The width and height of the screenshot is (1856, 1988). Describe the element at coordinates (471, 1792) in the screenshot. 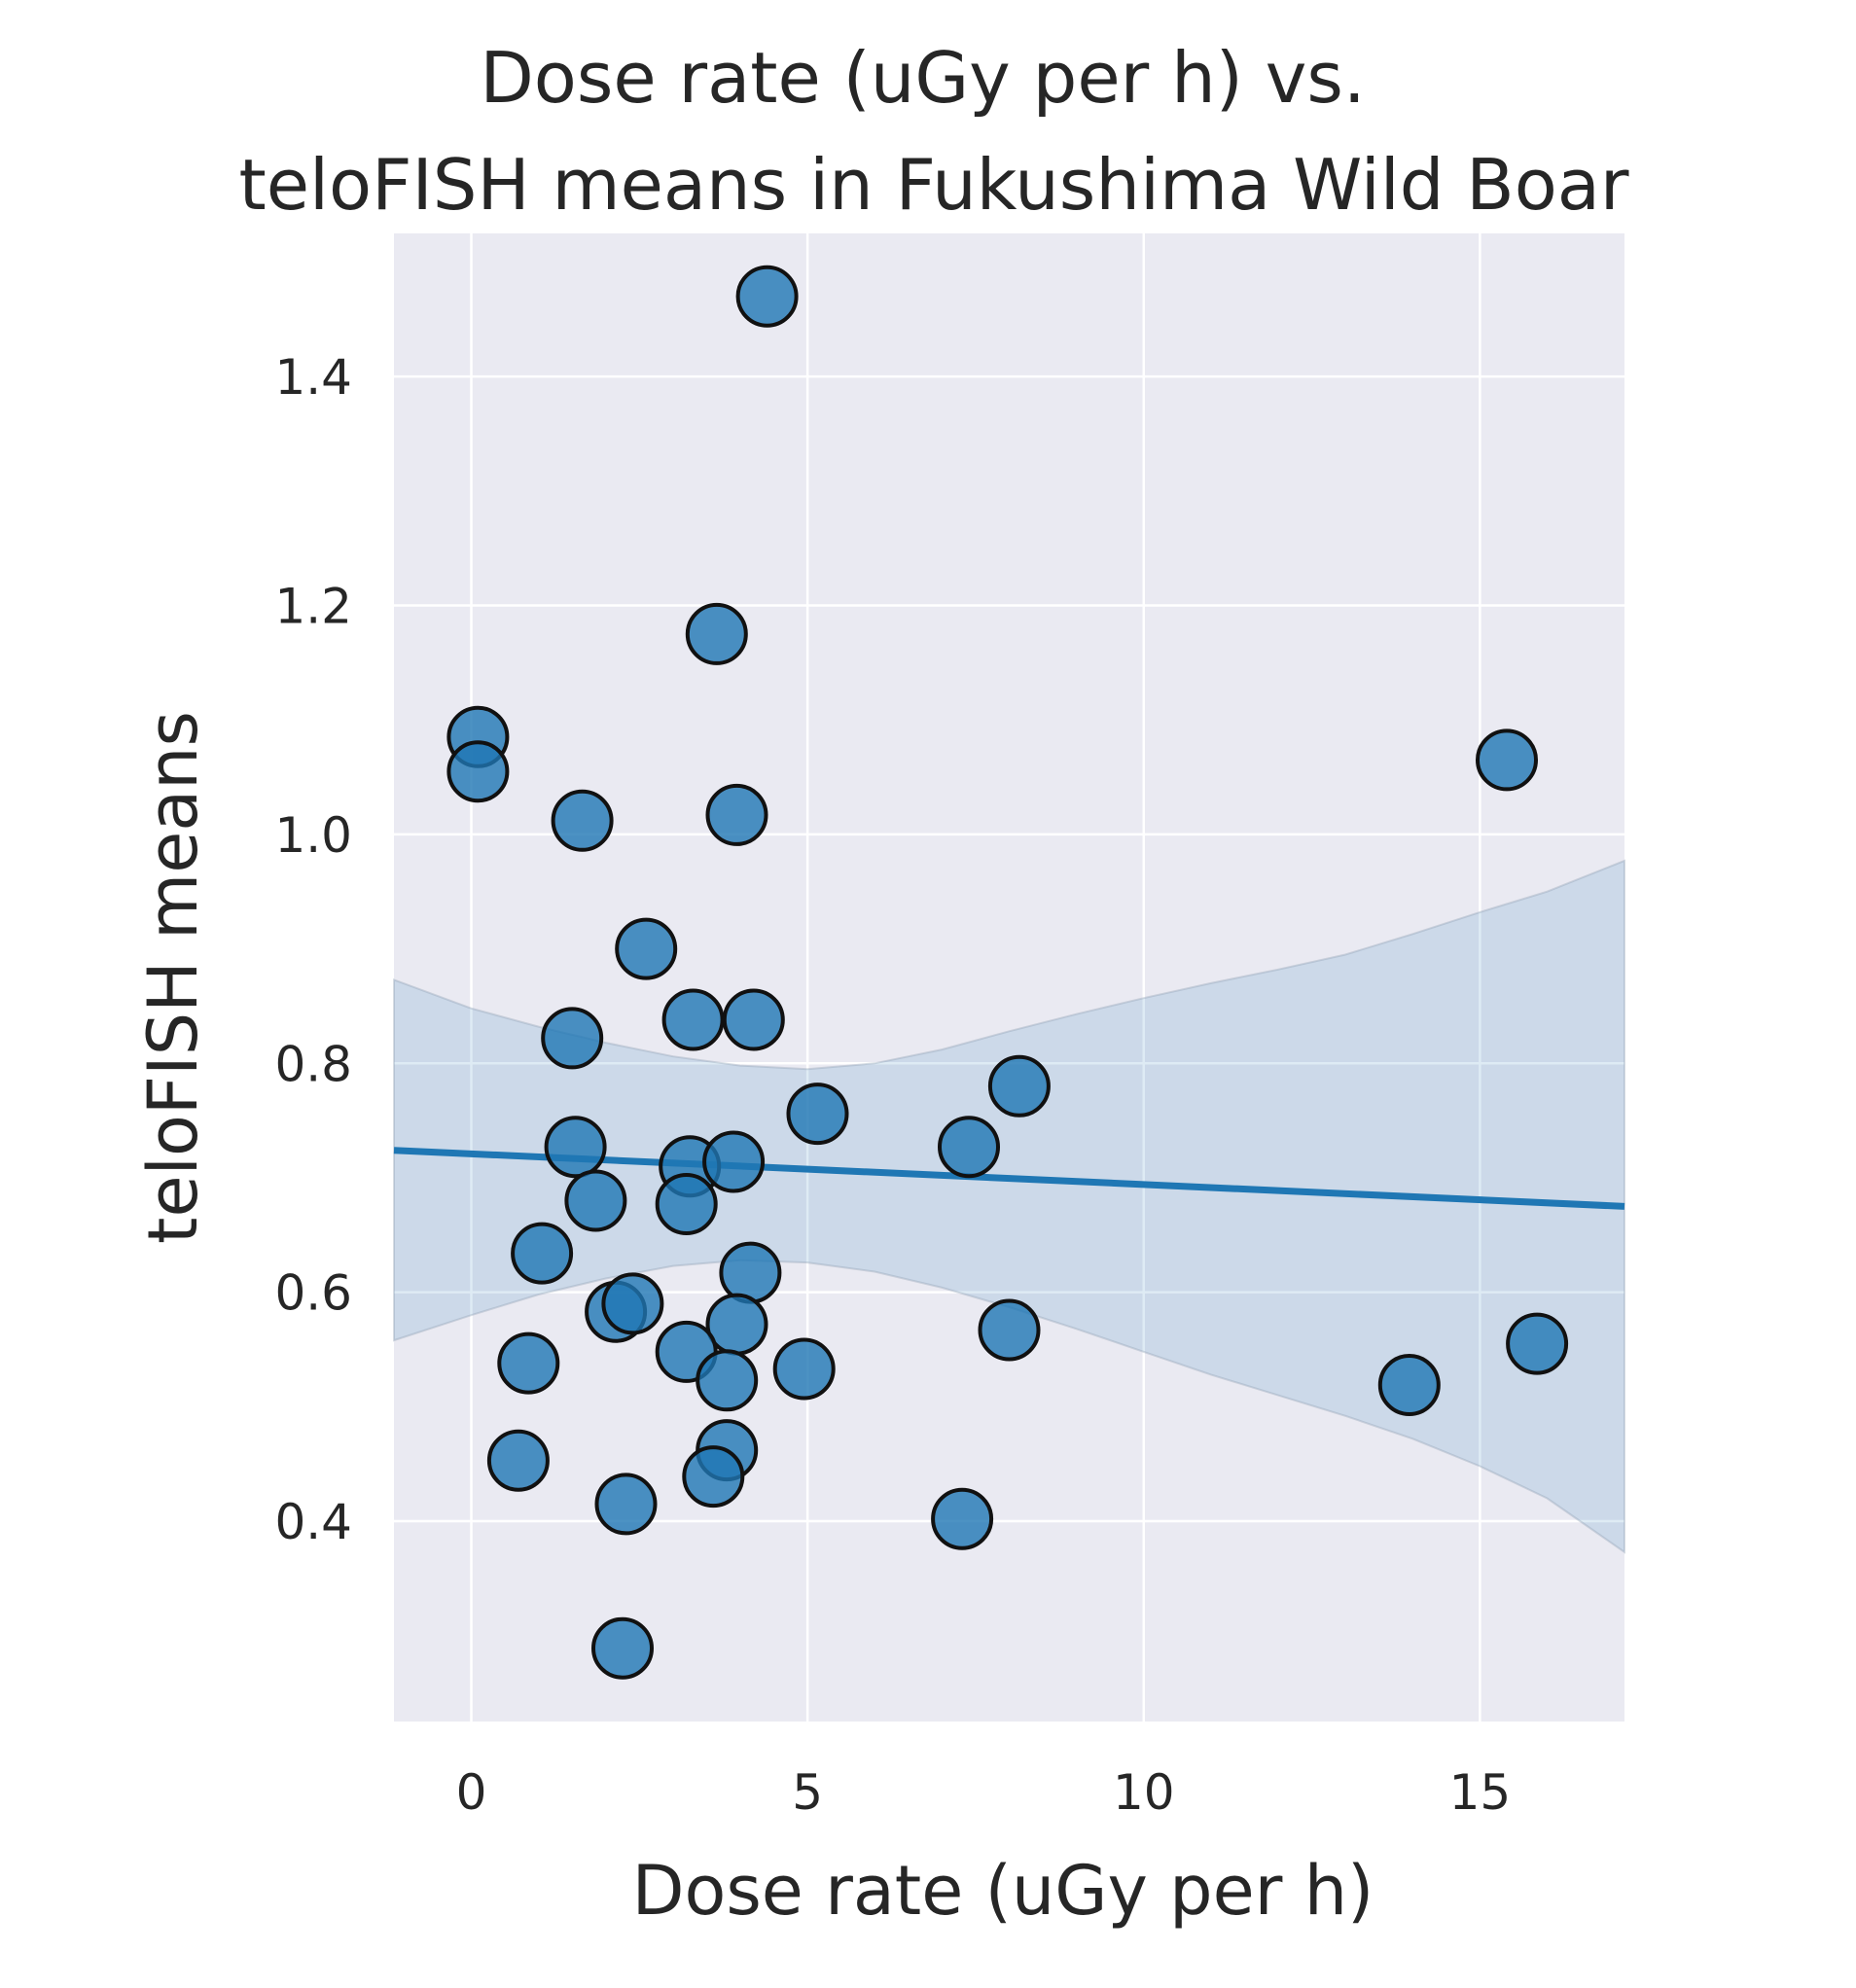

I see `x-tick-label-0: 0` at that location.